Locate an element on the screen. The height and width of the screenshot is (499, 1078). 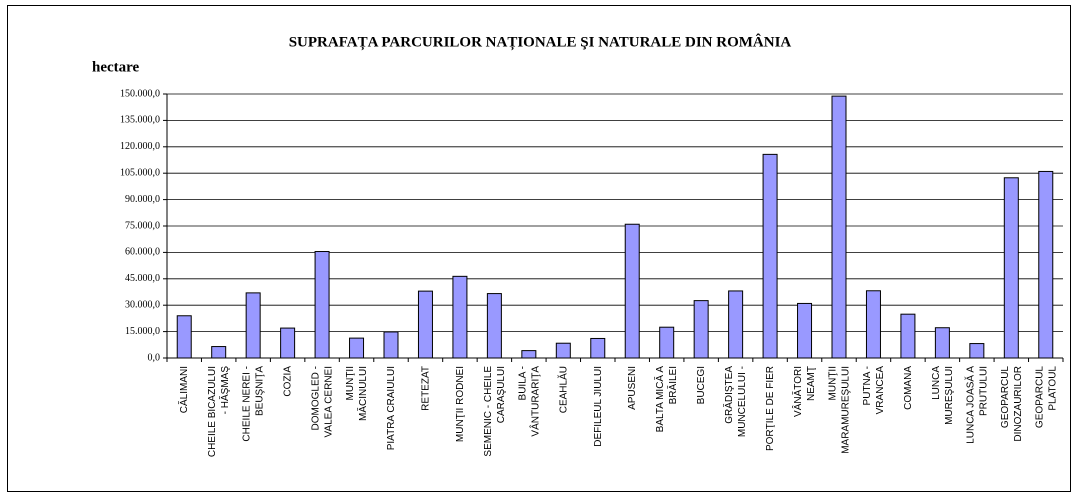
x-tick-label: MUNŢII MĂCINULUI is located at coordinates (357, 393).